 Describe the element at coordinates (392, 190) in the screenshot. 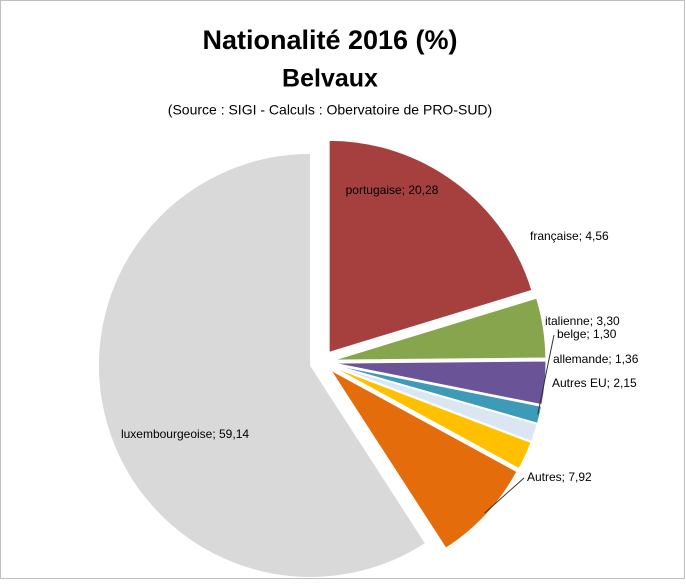

I see `data-label: portugaise; 20,28` at that location.